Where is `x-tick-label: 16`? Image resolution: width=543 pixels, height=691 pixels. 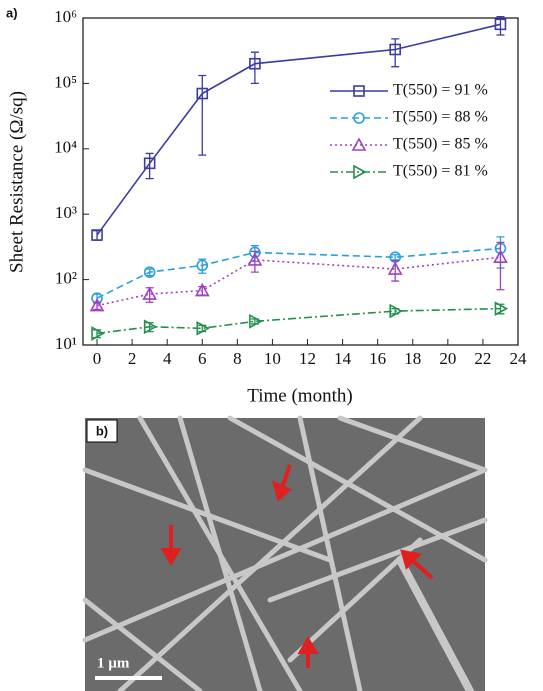
x-tick-label: 16 is located at coordinates (377, 358).